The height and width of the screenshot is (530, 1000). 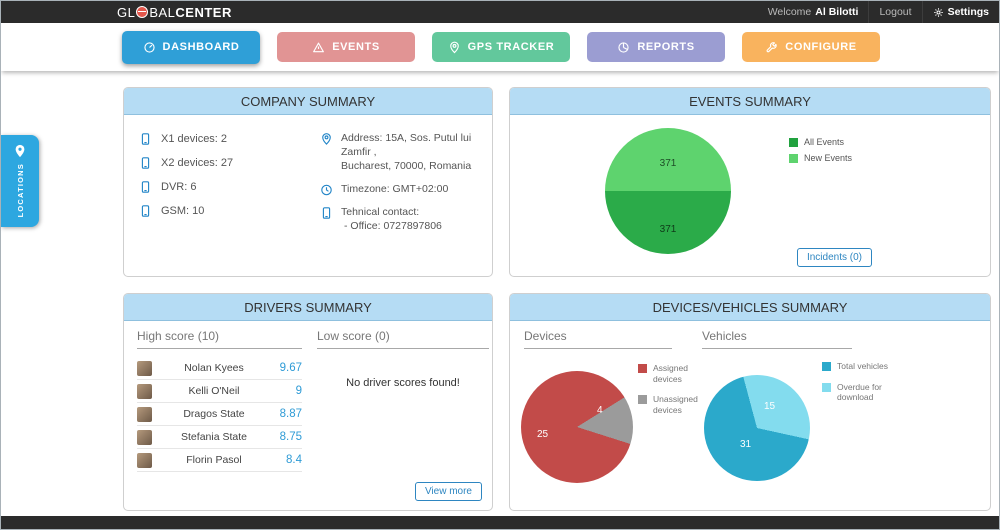 What do you see at coordinates (789, 12) in the screenshot?
I see `welcome-label: Welcome` at bounding box center [789, 12].